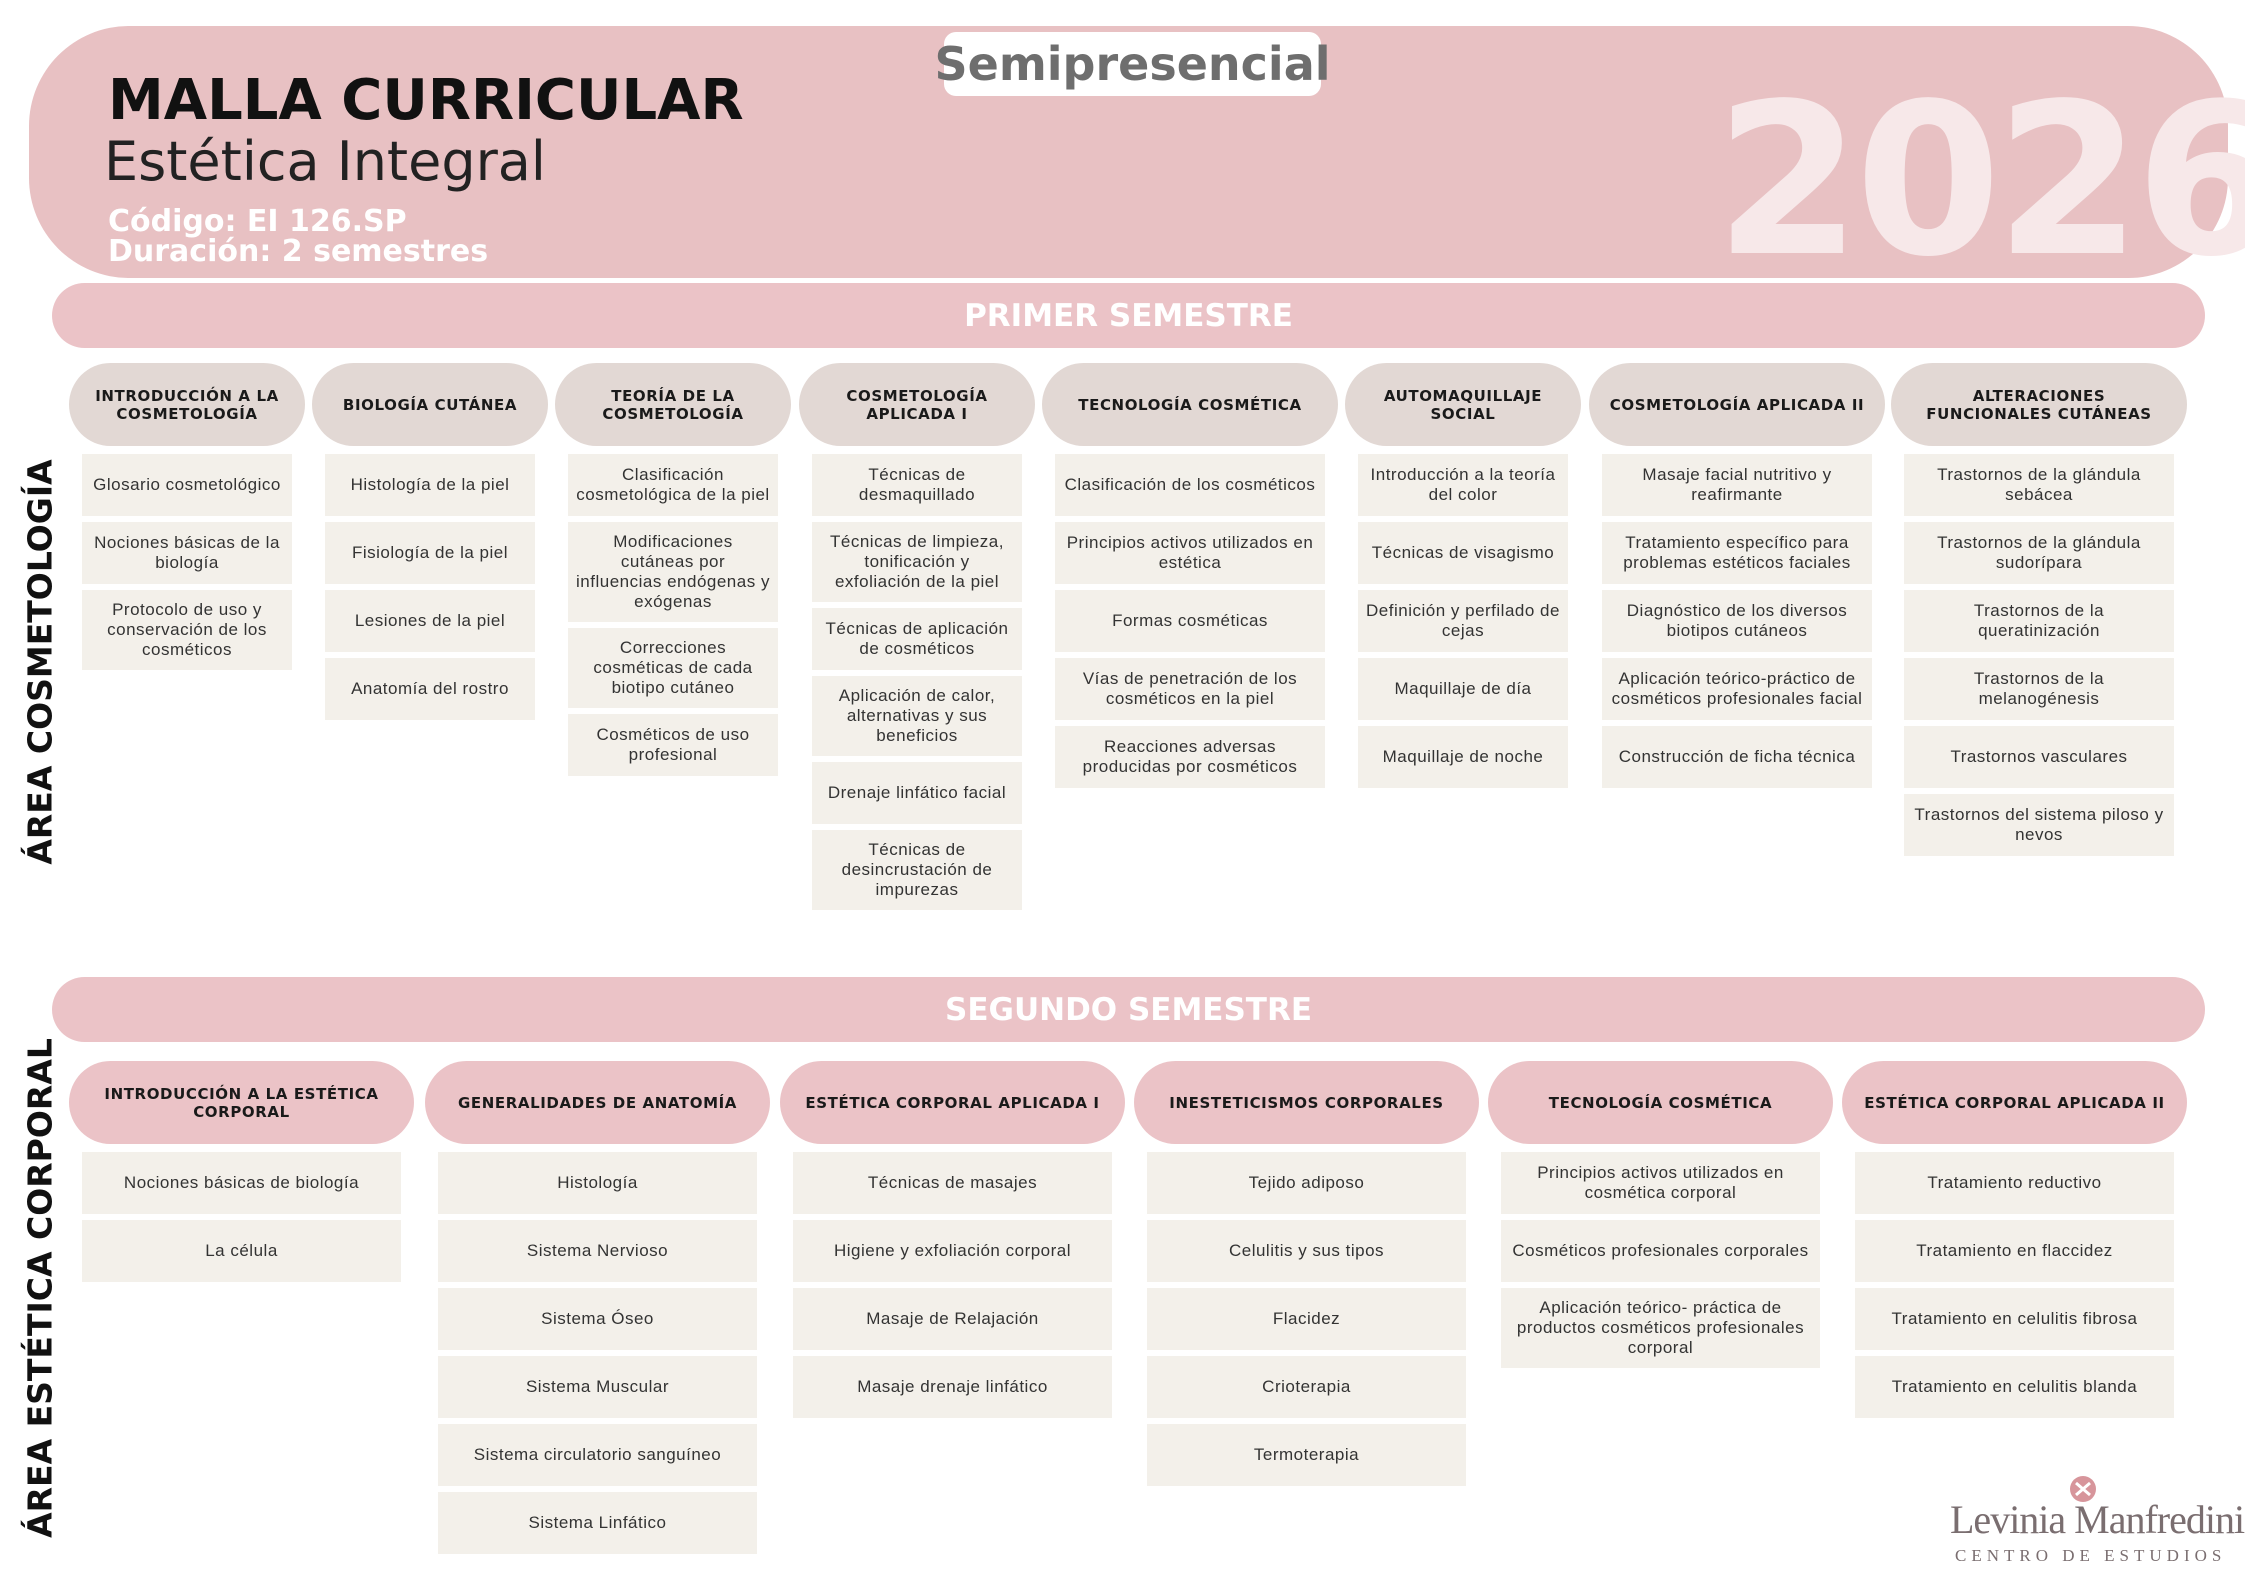  Describe the element at coordinates (597, 1455) in the screenshot. I see `topic: Sistema circulatorio sanguíneo` at that location.